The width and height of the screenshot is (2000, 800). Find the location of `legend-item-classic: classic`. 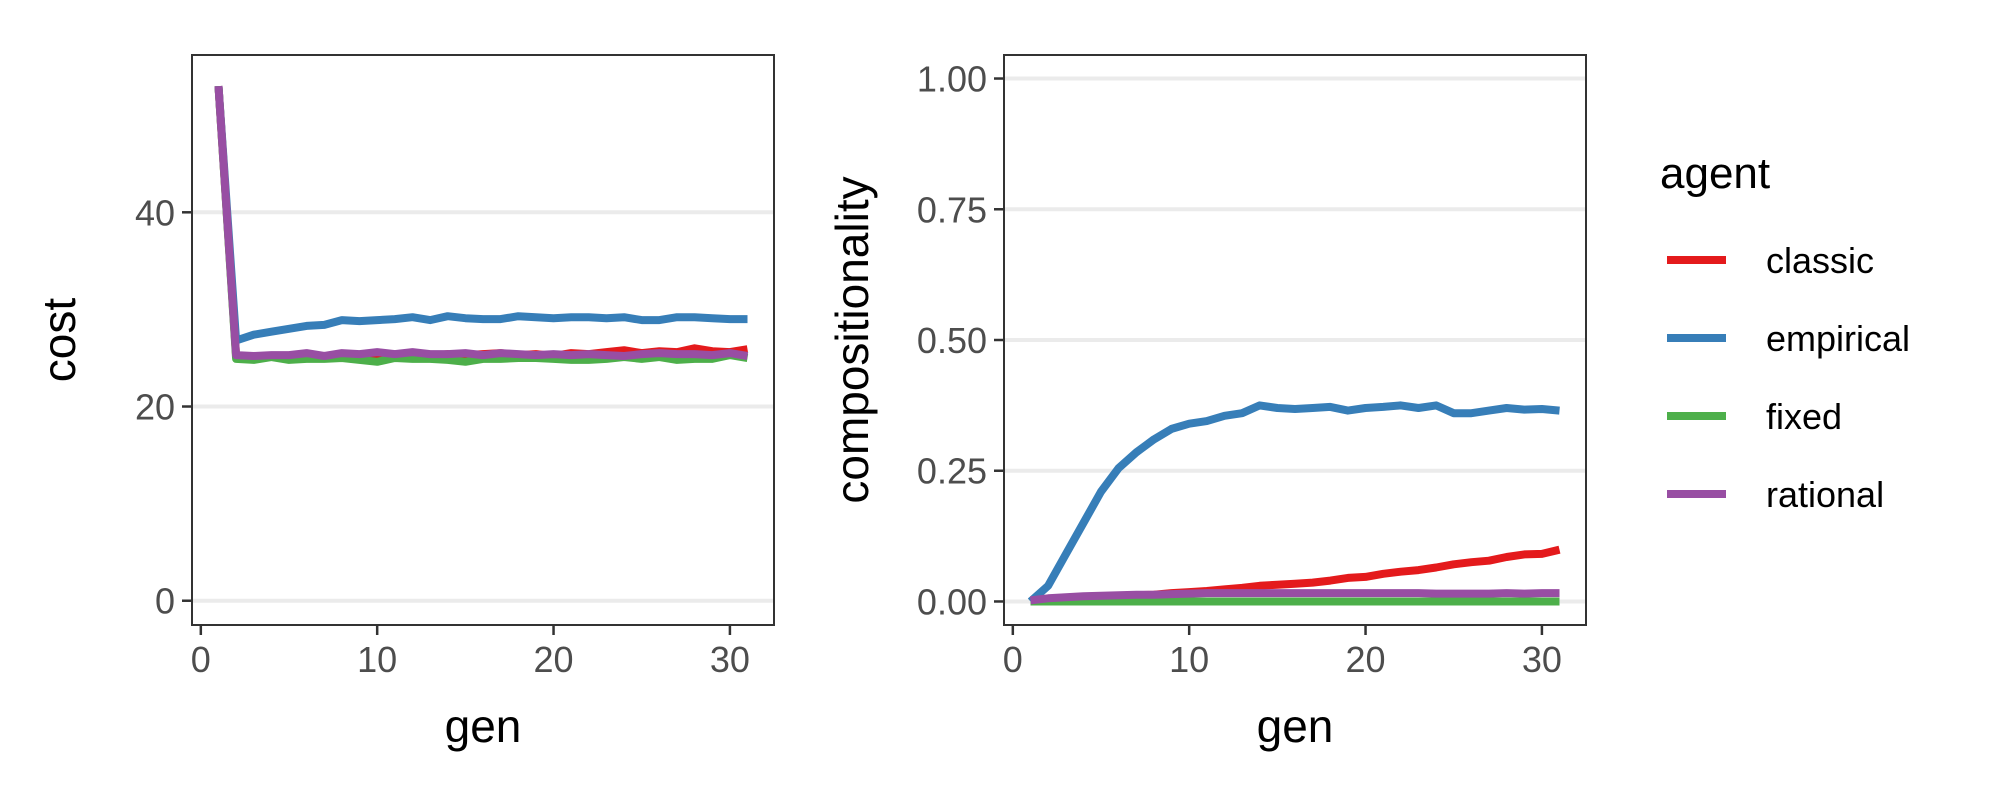

legend-item-classic: classic is located at coordinates (1770, 260).